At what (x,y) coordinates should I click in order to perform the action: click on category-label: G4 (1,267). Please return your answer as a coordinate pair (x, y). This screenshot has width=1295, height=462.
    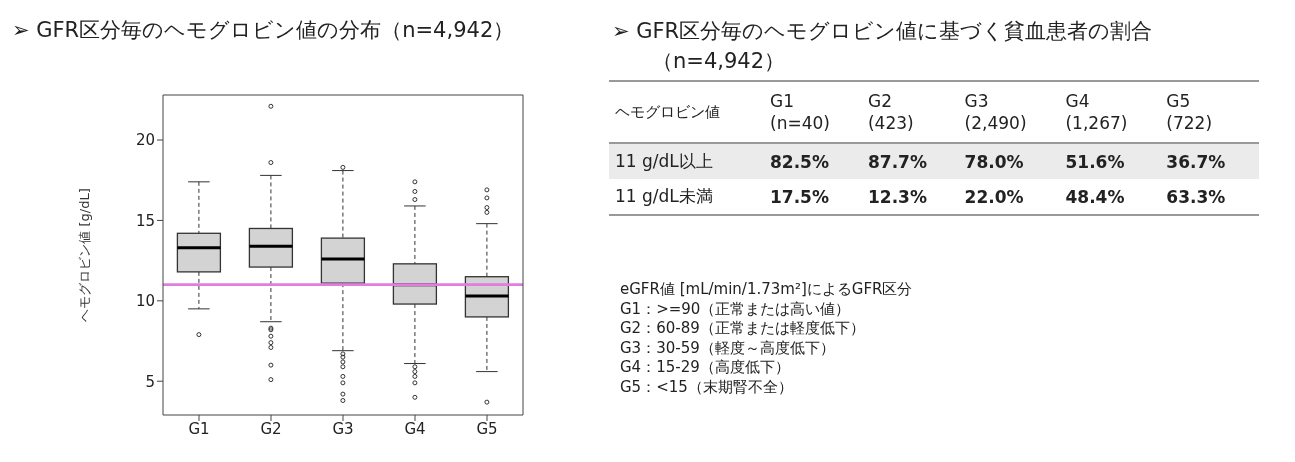
    Looking at the image, I should click on (1096, 112).